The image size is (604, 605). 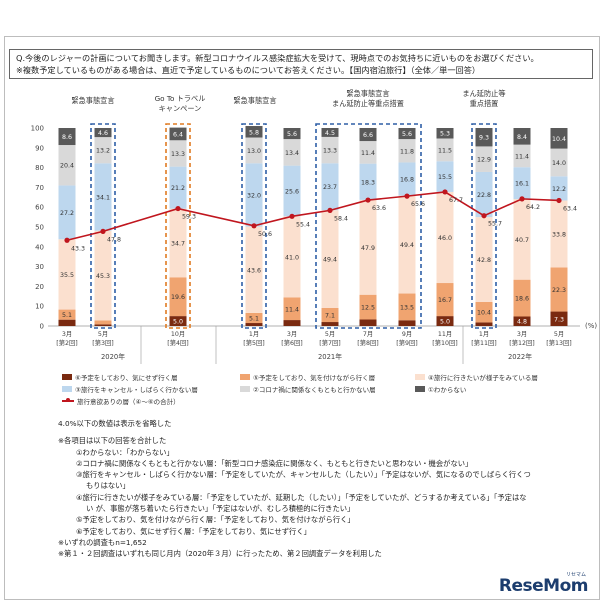 What do you see at coordinates (42, 327) in the screenshot?
I see `y-tick-label: 0` at bounding box center [42, 327].